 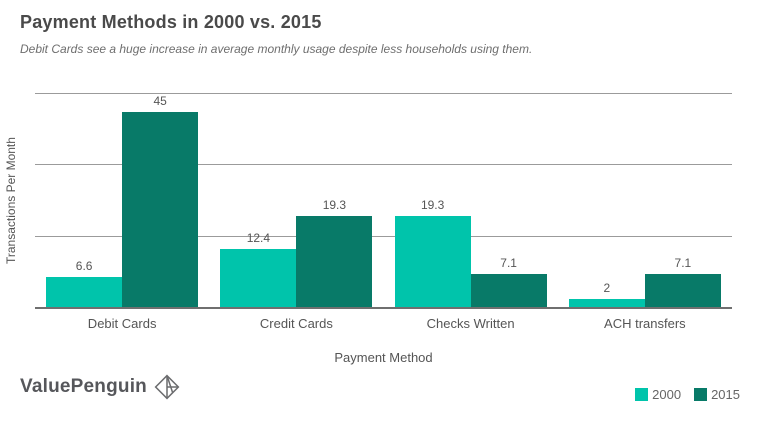 I want to click on x-axis-title: Payment Method, so click(x=383, y=357).